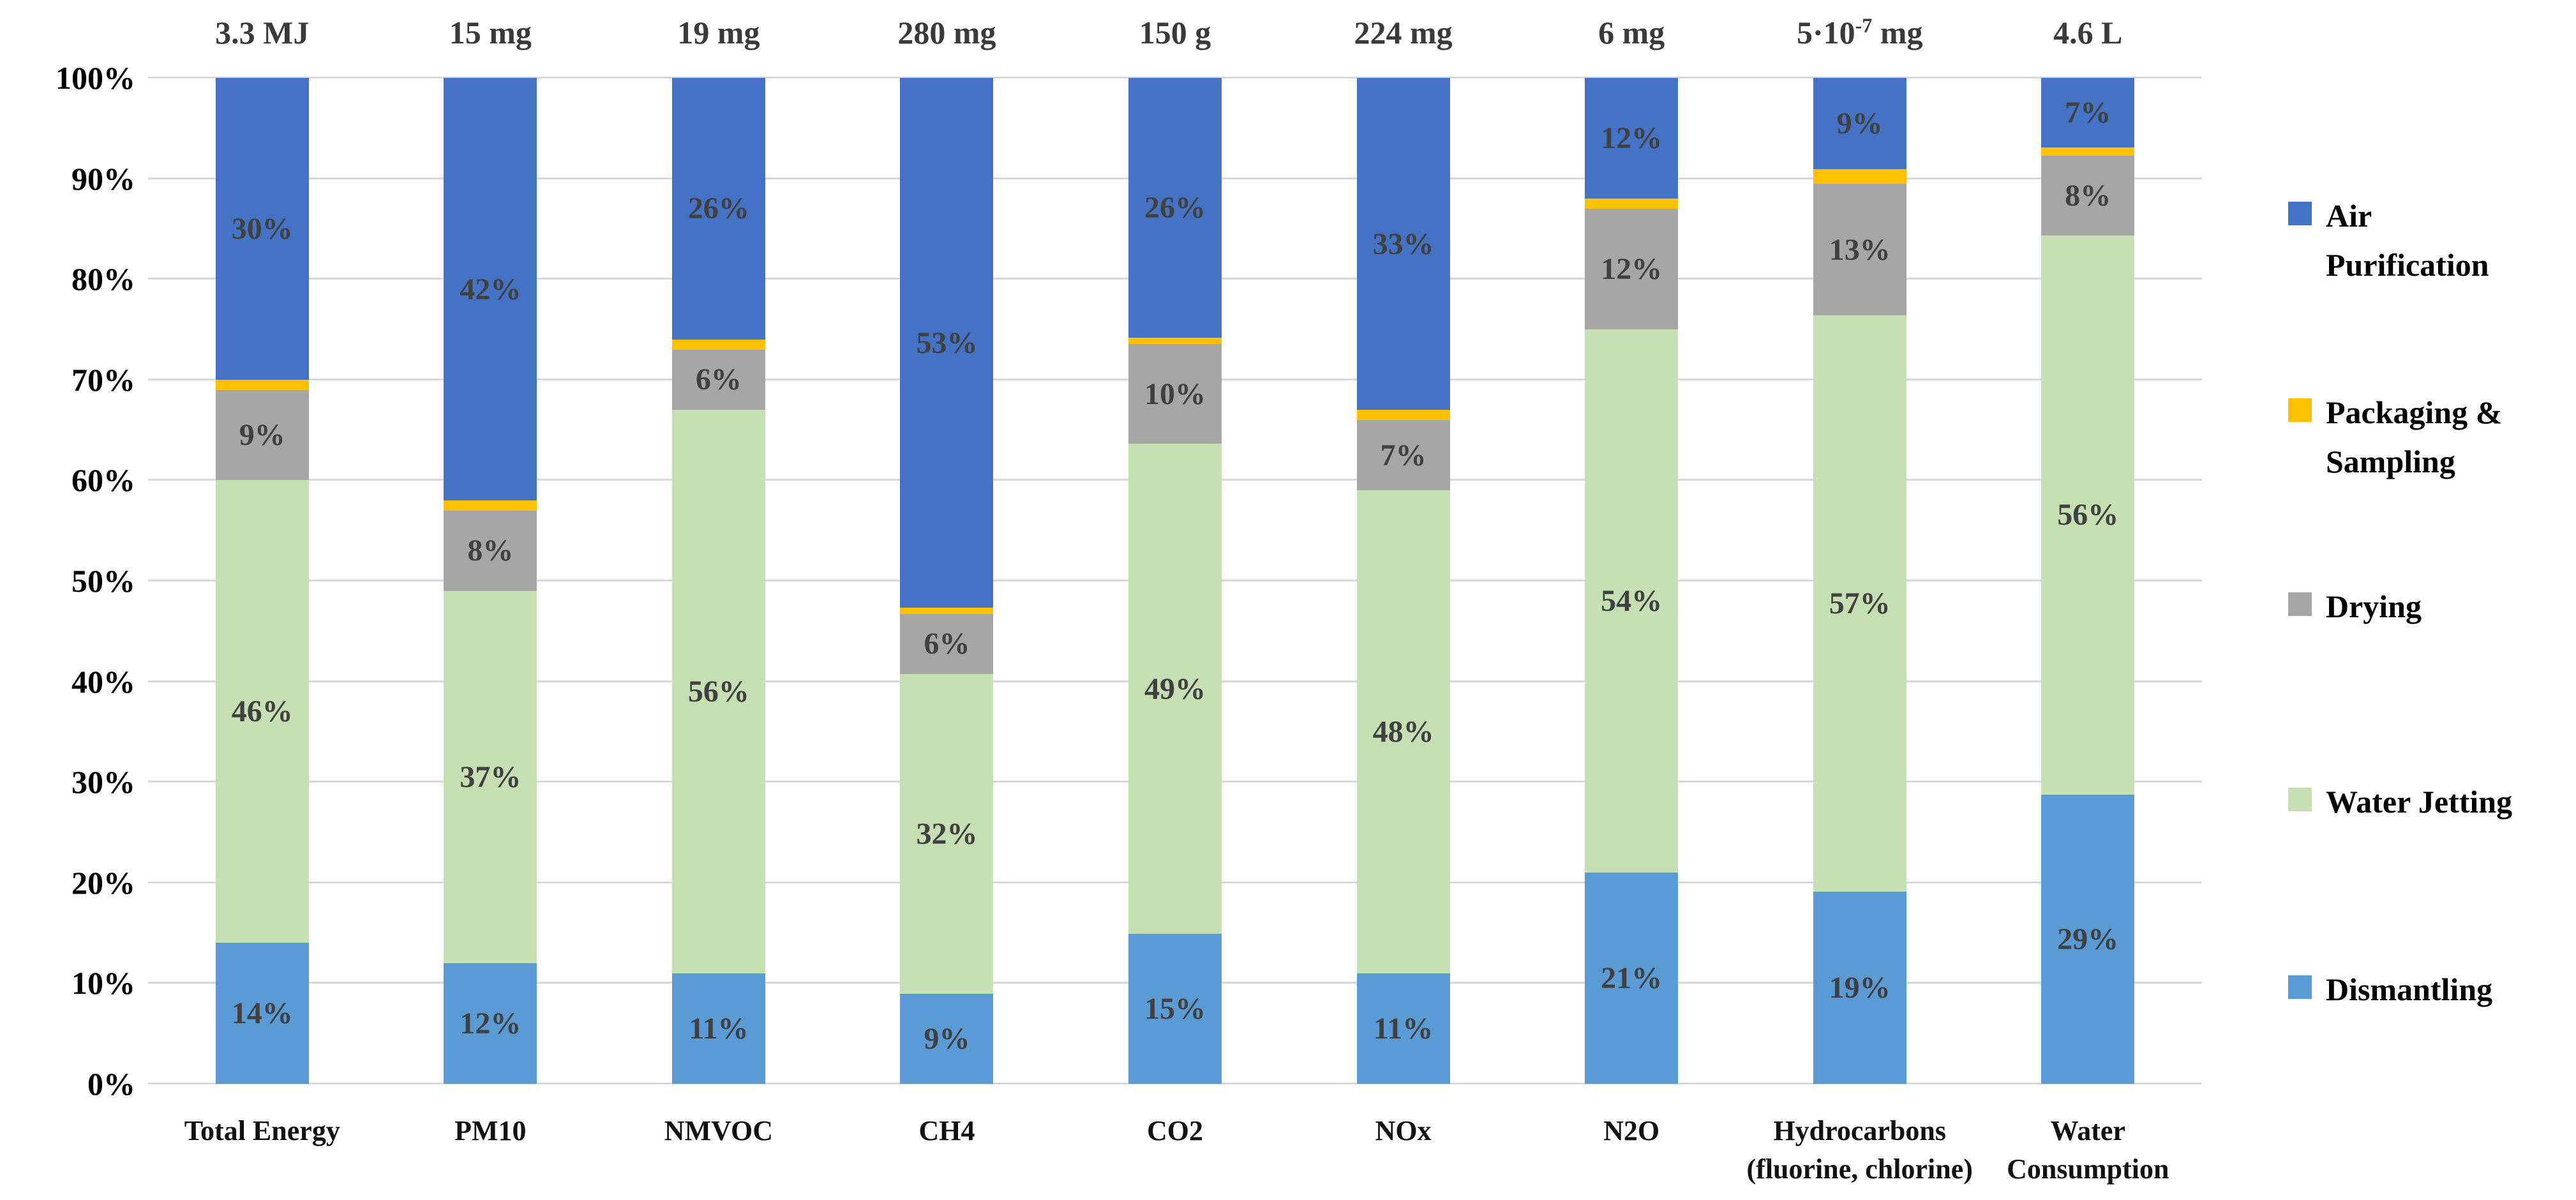 This screenshot has height=1200, width=2576. What do you see at coordinates (2407, 240) in the screenshot?
I see `legend-item-label: Air Purification` at bounding box center [2407, 240].